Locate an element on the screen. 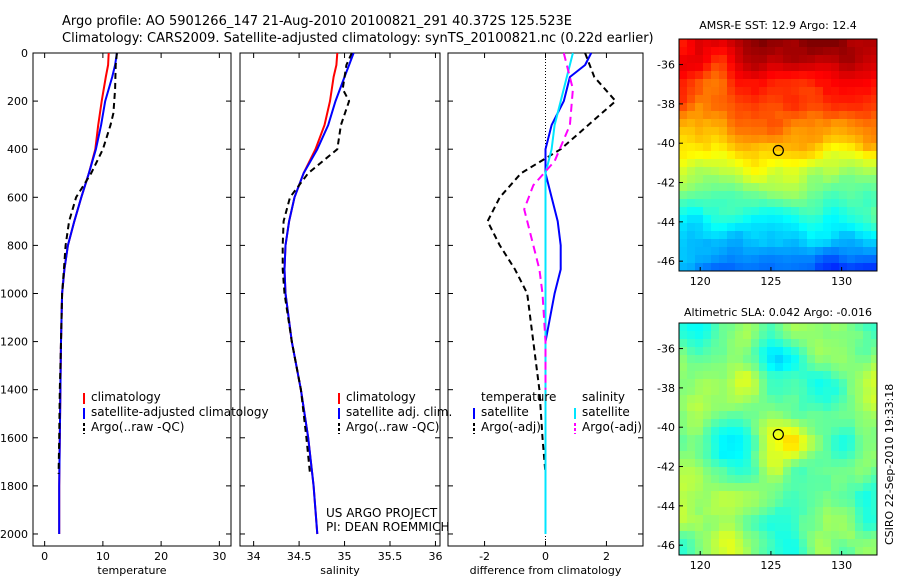 The image size is (900, 580). salinity-xtick-label: 34.5 is located at coordinates (299, 556).